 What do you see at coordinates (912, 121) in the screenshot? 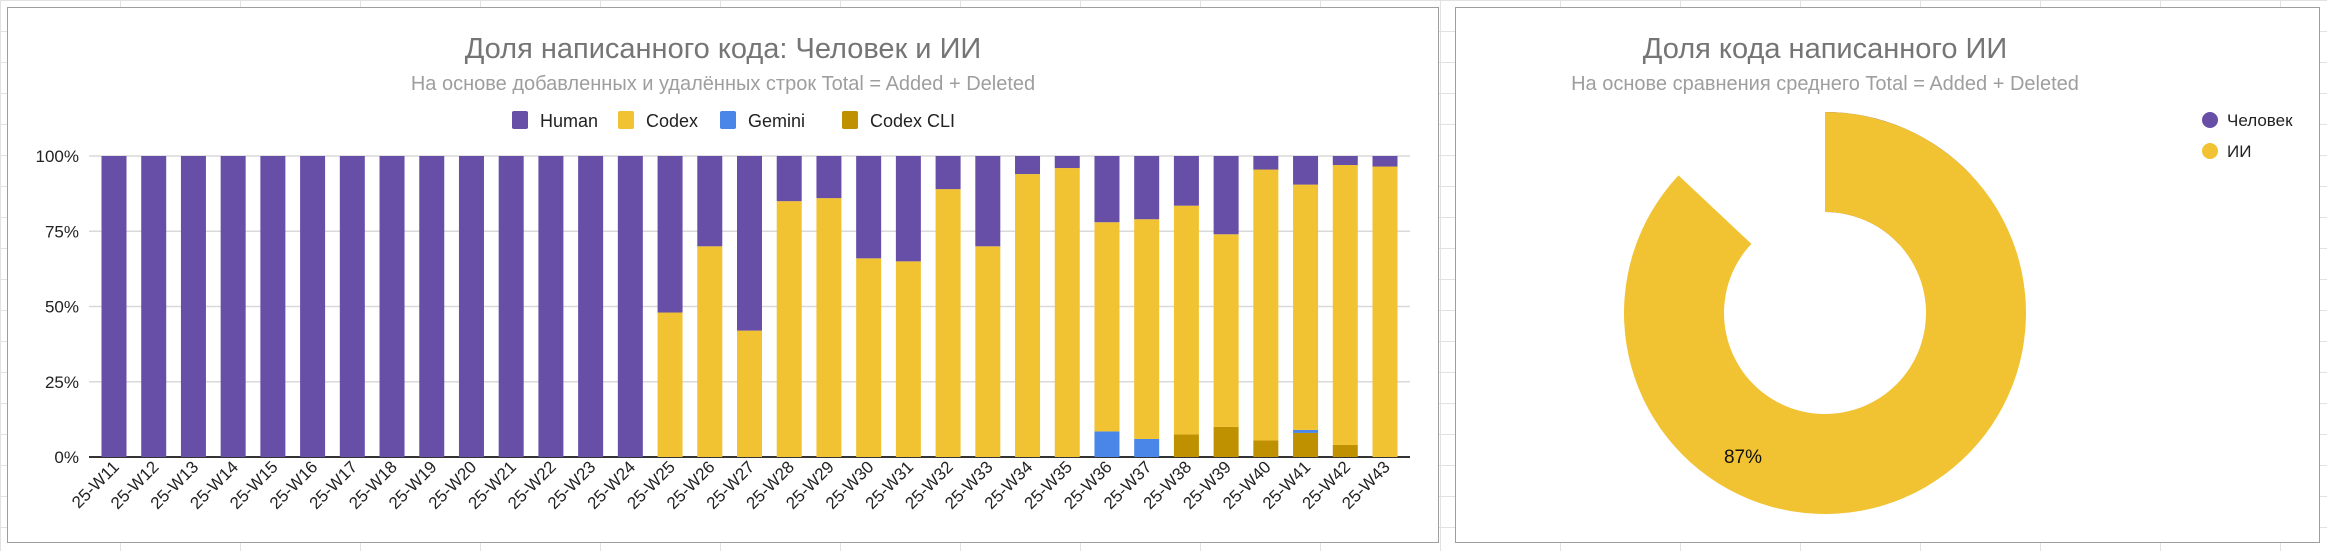
I see `legend-label: Codex CLI` at bounding box center [912, 121].